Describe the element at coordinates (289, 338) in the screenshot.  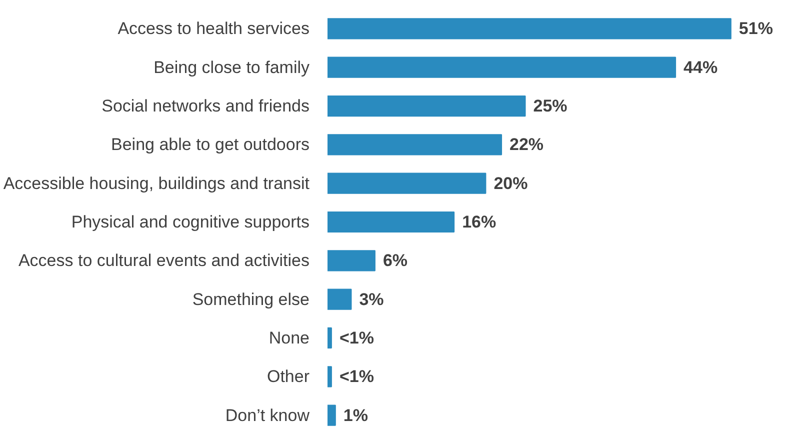
I see `y-tick-label: None` at that location.